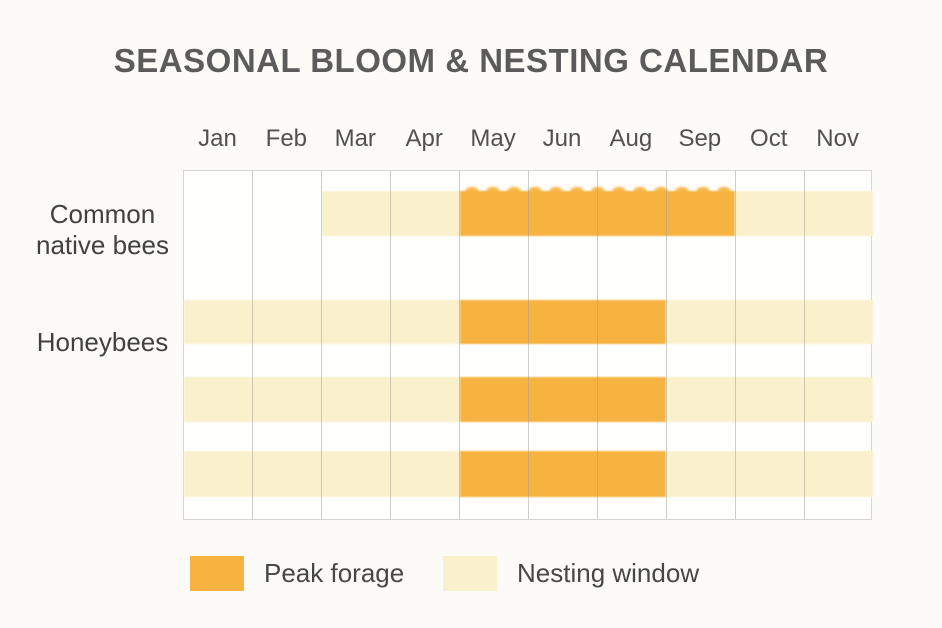 Image resolution: width=942 pixels, height=628 pixels. What do you see at coordinates (837, 138) in the screenshot?
I see `month-label-nov: Nov` at bounding box center [837, 138].